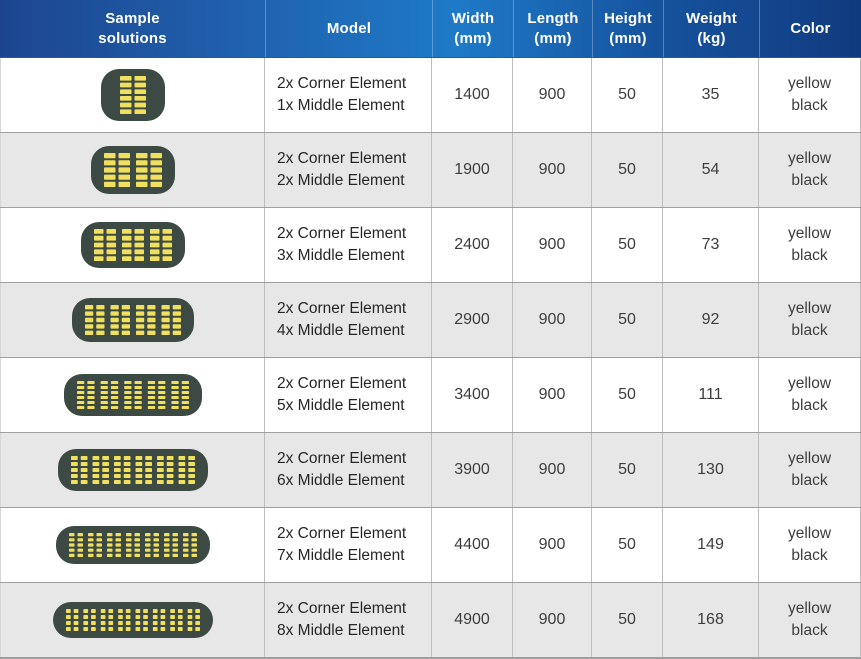 The width and height of the screenshot is (861, 659). Describe the element at coordinates (472, 94) in the screenshot. I see `width-value: 1400` at that location.